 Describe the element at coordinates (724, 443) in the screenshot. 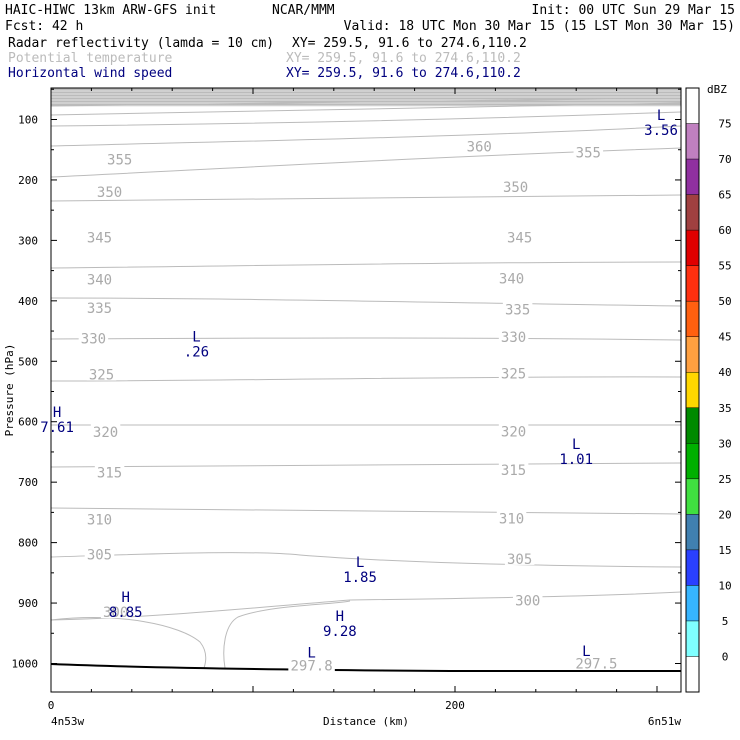

I see `colorbar-level-label: 30` at that location.